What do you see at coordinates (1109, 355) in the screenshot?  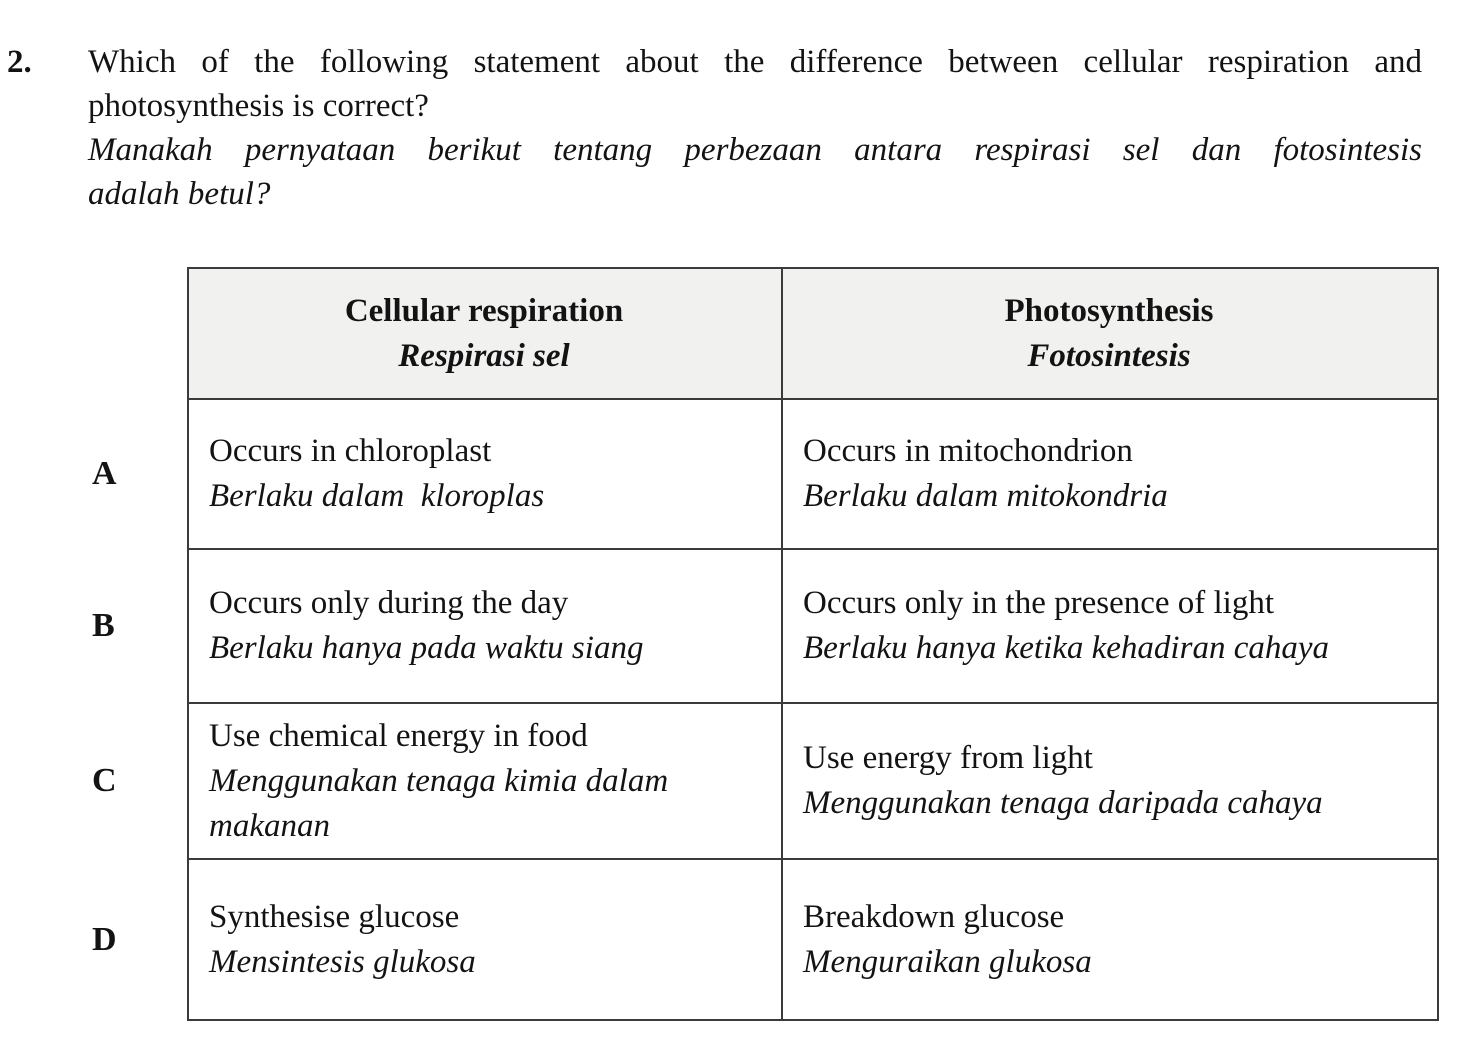 I see `header-photosynthesis-ms: Fotosintesis` at bounding box center [1109, 355].